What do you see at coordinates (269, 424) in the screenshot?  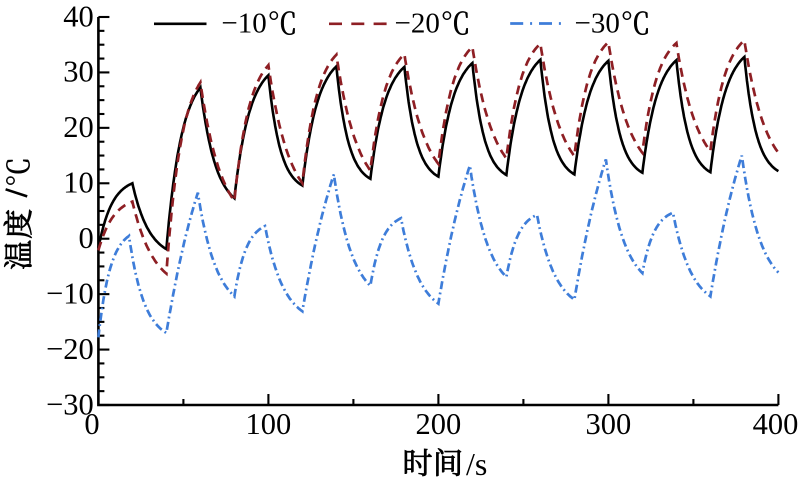 I see `svg-text: 100` at bounding box center [269, 424].